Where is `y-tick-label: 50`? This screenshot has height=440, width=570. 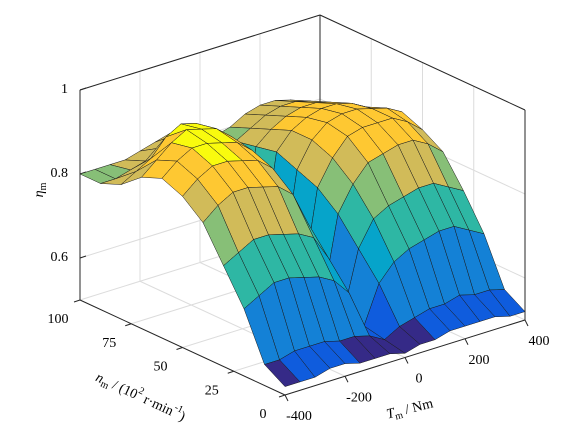
y-tick-label: 50 is located at coordinates (161, 367).